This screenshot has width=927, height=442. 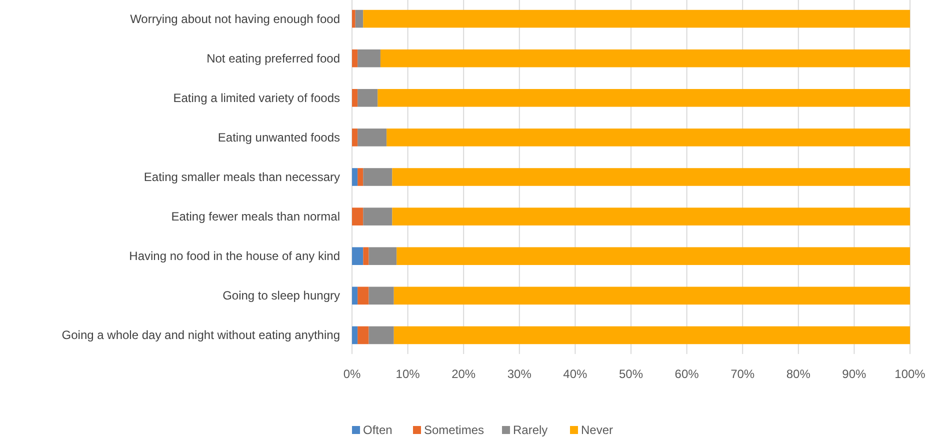 I want to click on y-tick-label: Having no food in the house of any kind, so click(x=234, y=256).